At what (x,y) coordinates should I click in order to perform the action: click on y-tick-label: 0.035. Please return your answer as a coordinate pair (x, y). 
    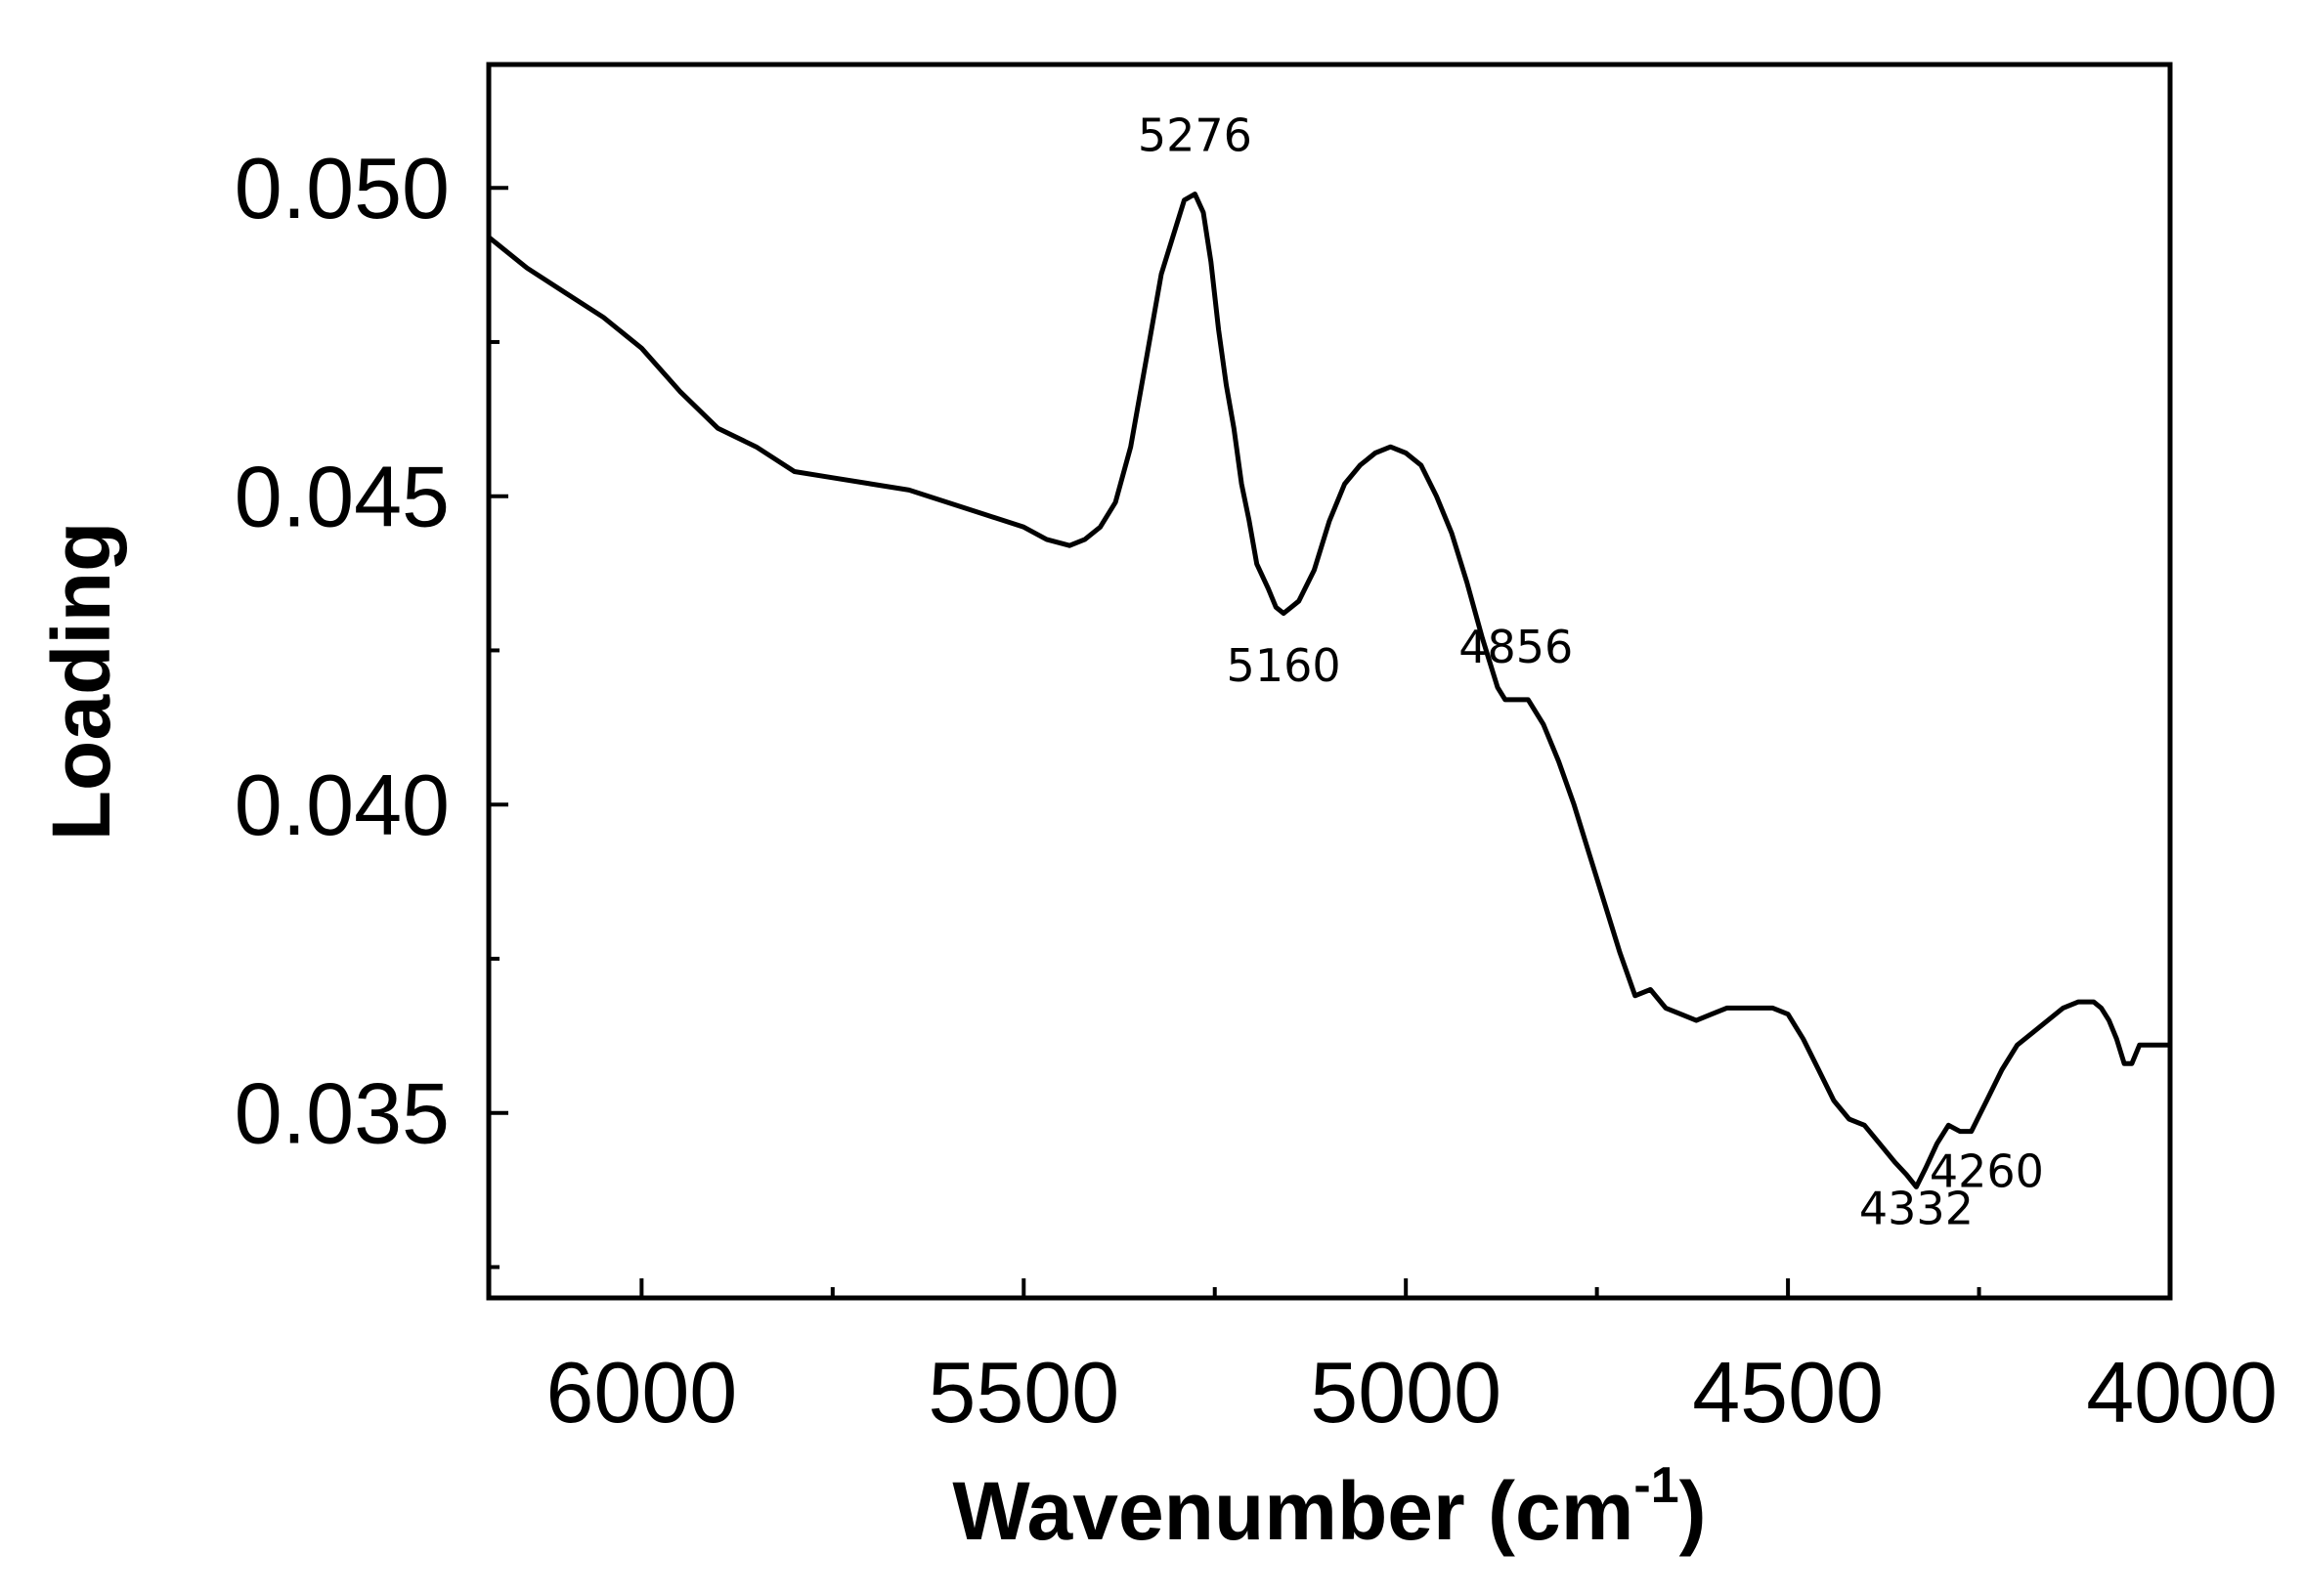
    Looking at the image, I should click on (343, 1113).